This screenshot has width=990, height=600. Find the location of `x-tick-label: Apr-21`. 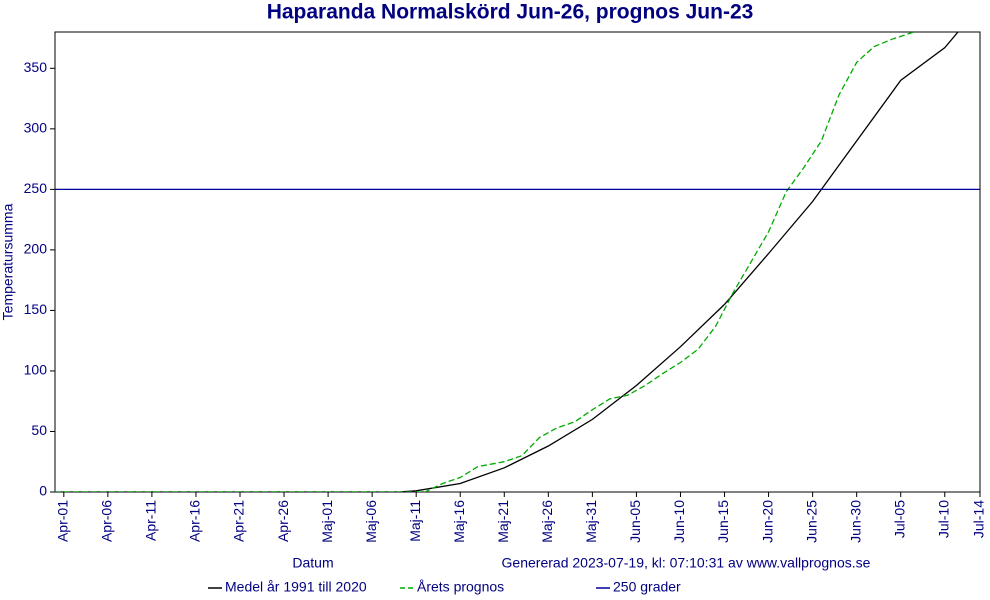

x-tick-label: Apr-21 is located at coordinates (239, 521).